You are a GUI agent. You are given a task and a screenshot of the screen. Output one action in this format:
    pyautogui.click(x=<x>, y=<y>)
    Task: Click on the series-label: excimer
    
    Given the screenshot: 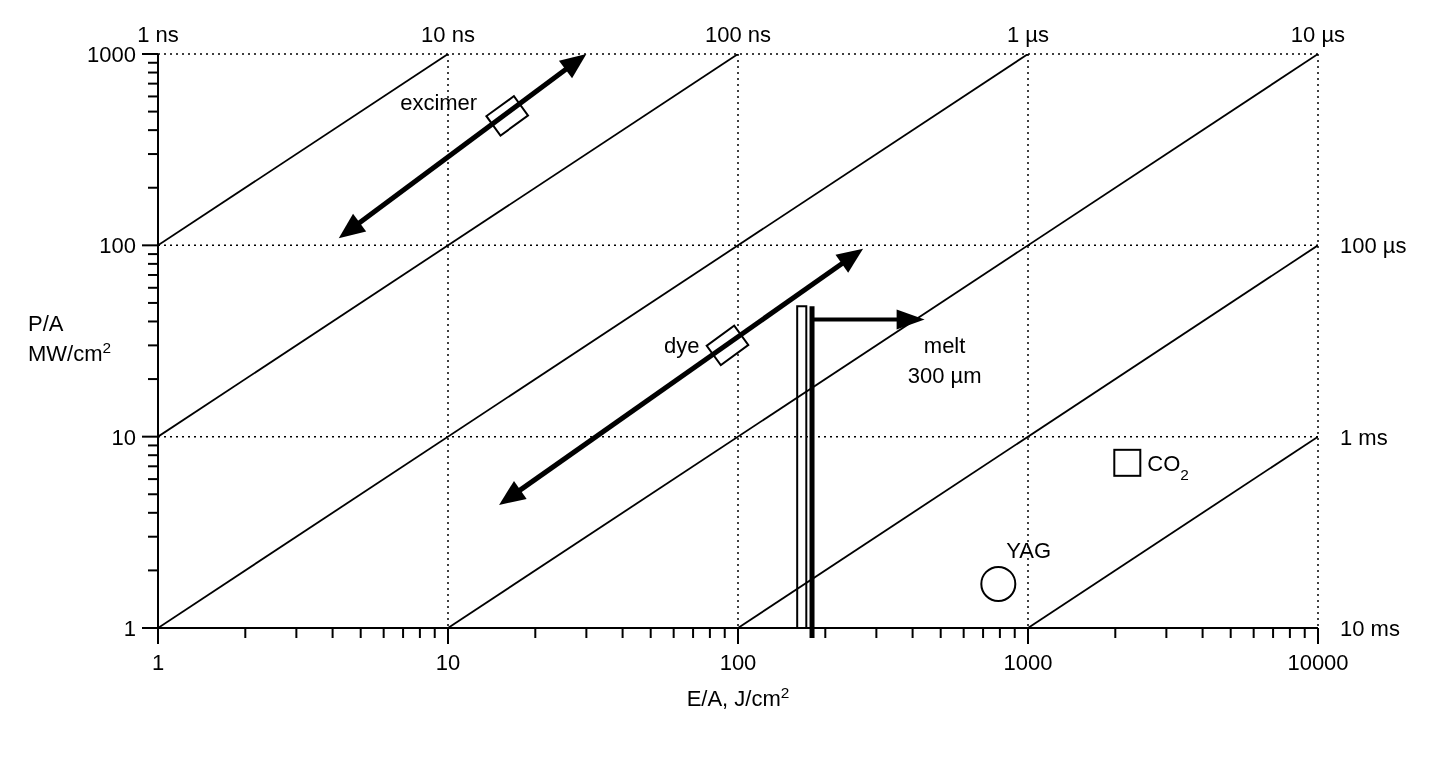 What is the action you would take?
    pyautogui.click(x=439, y=102)
    